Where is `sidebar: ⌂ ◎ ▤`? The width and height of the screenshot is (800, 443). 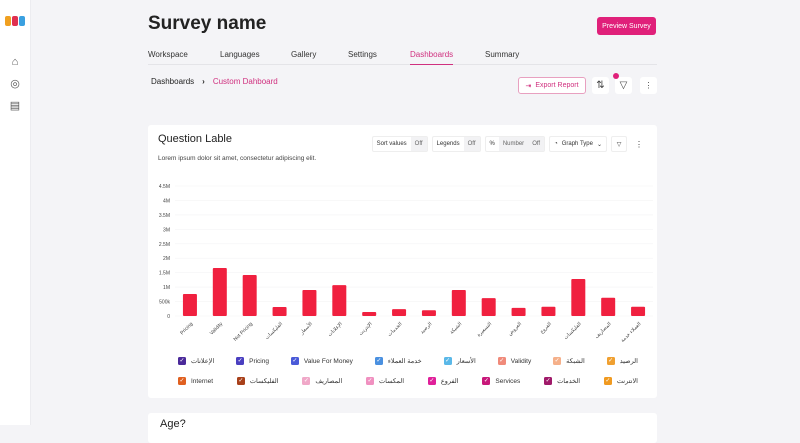
sidebar: ⌂ ◎ ▤ is located at coordinates (15, 212).